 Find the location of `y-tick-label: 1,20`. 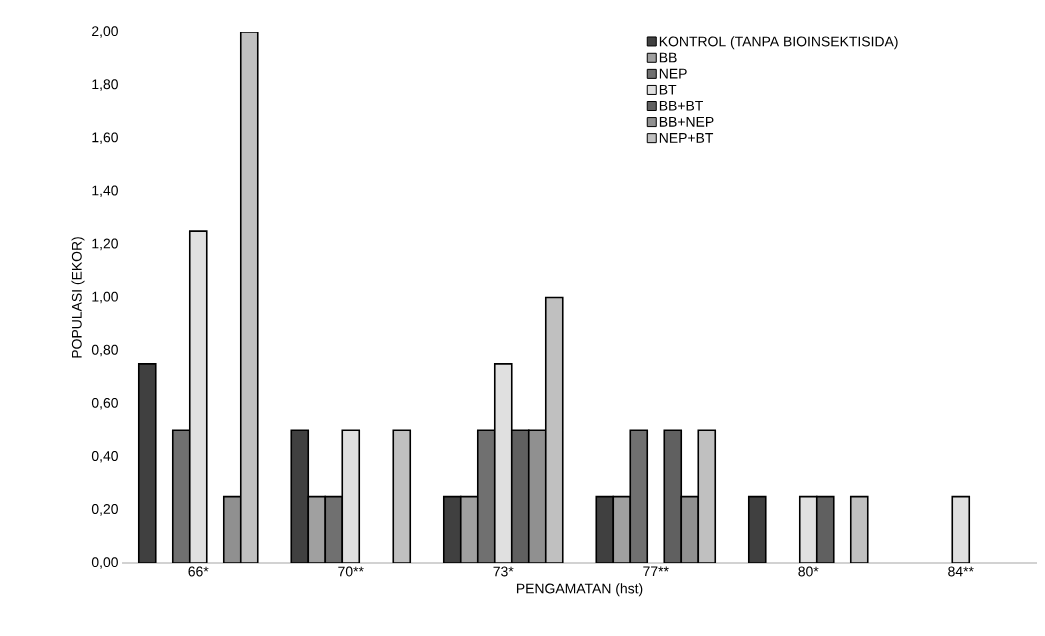

y-tick-label: 1,20 is located at coordinates (105, 244).